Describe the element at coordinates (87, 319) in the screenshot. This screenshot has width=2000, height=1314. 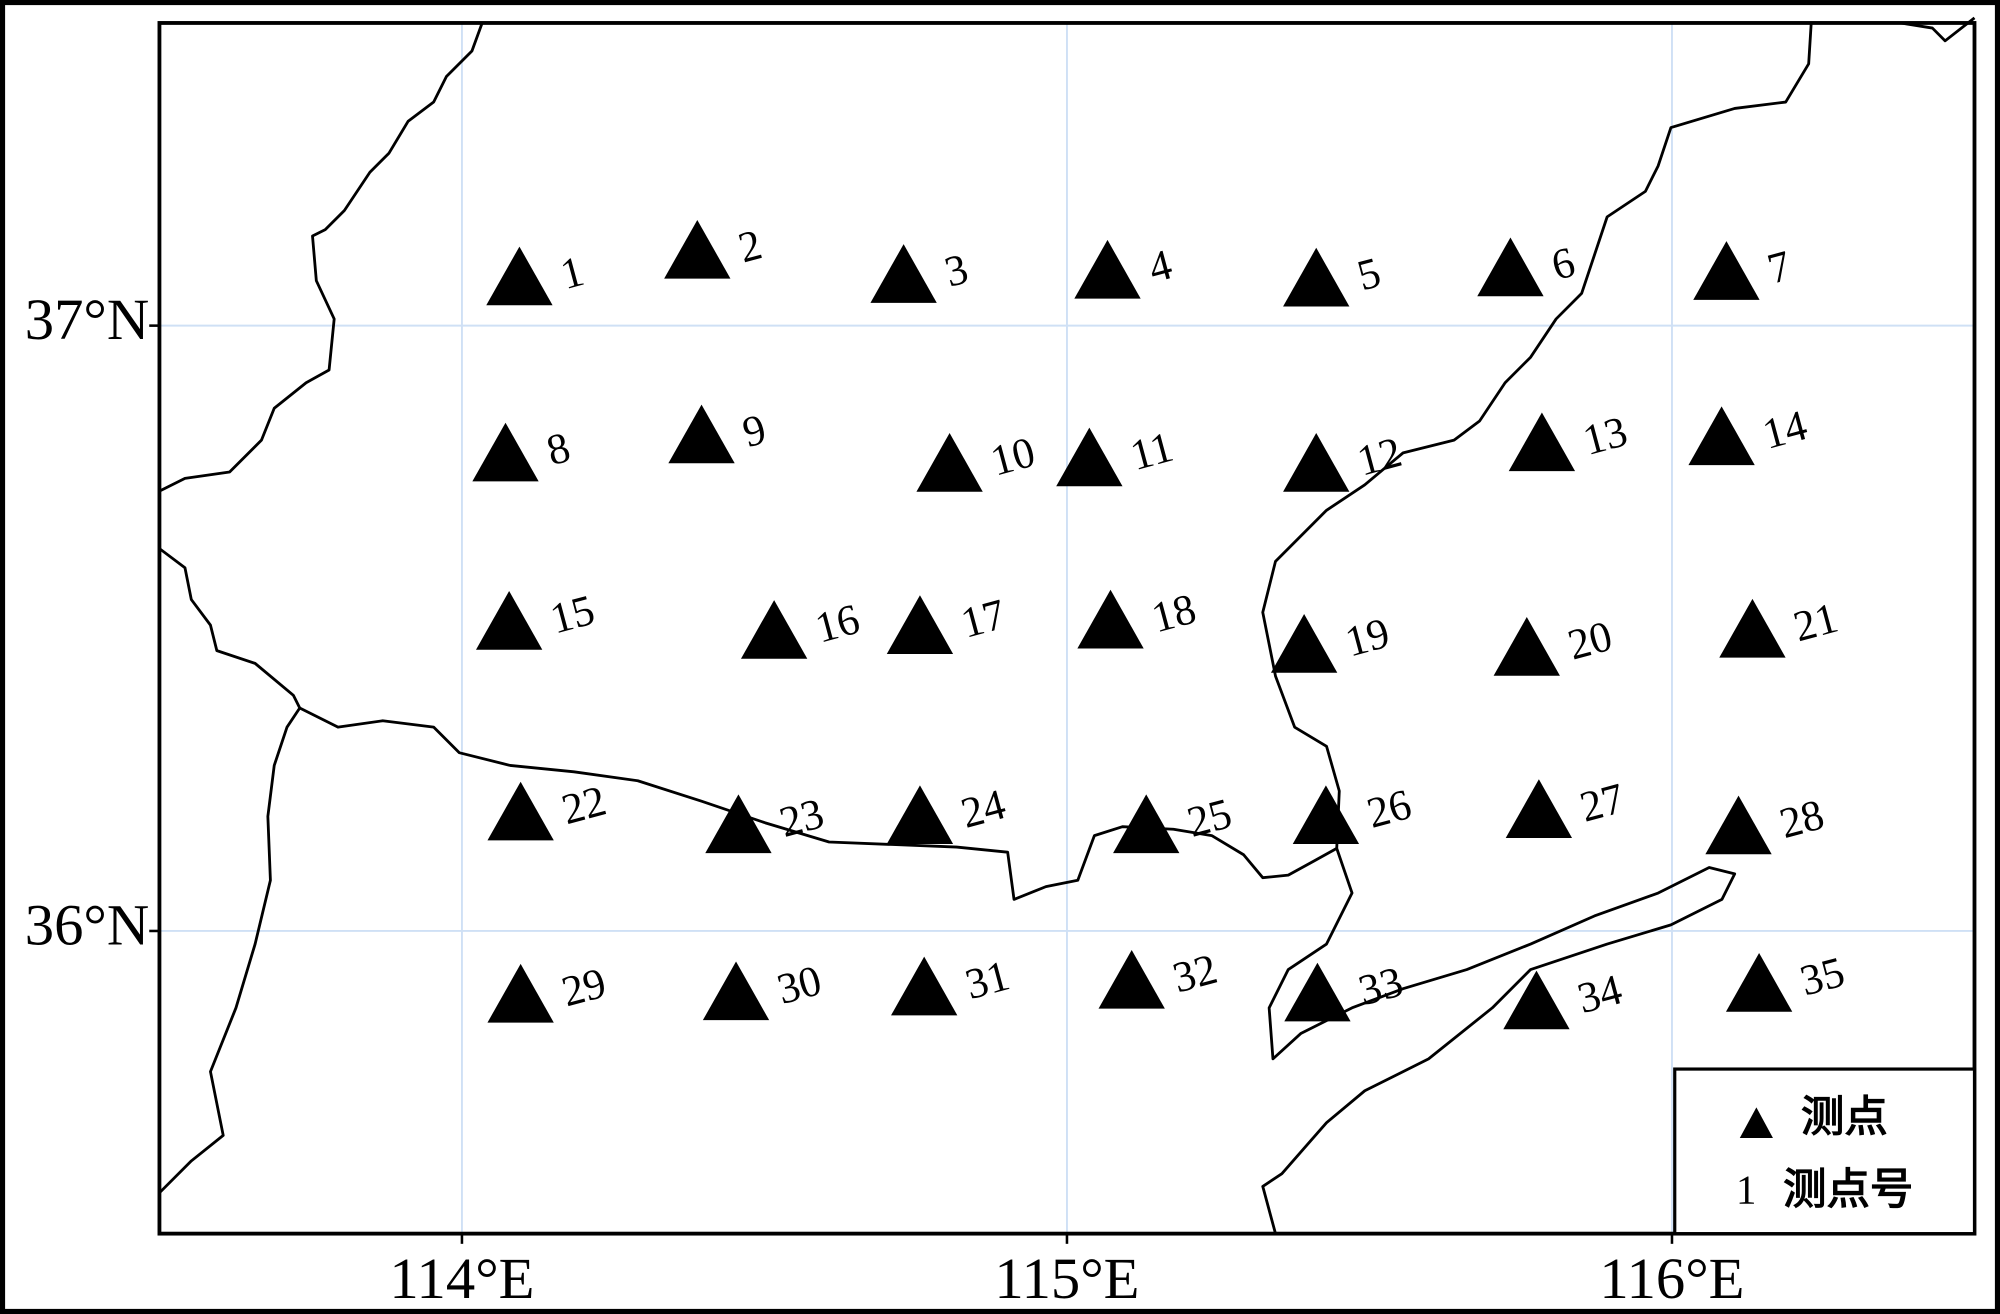
I see `y-tick-label: 37°N` at that location.